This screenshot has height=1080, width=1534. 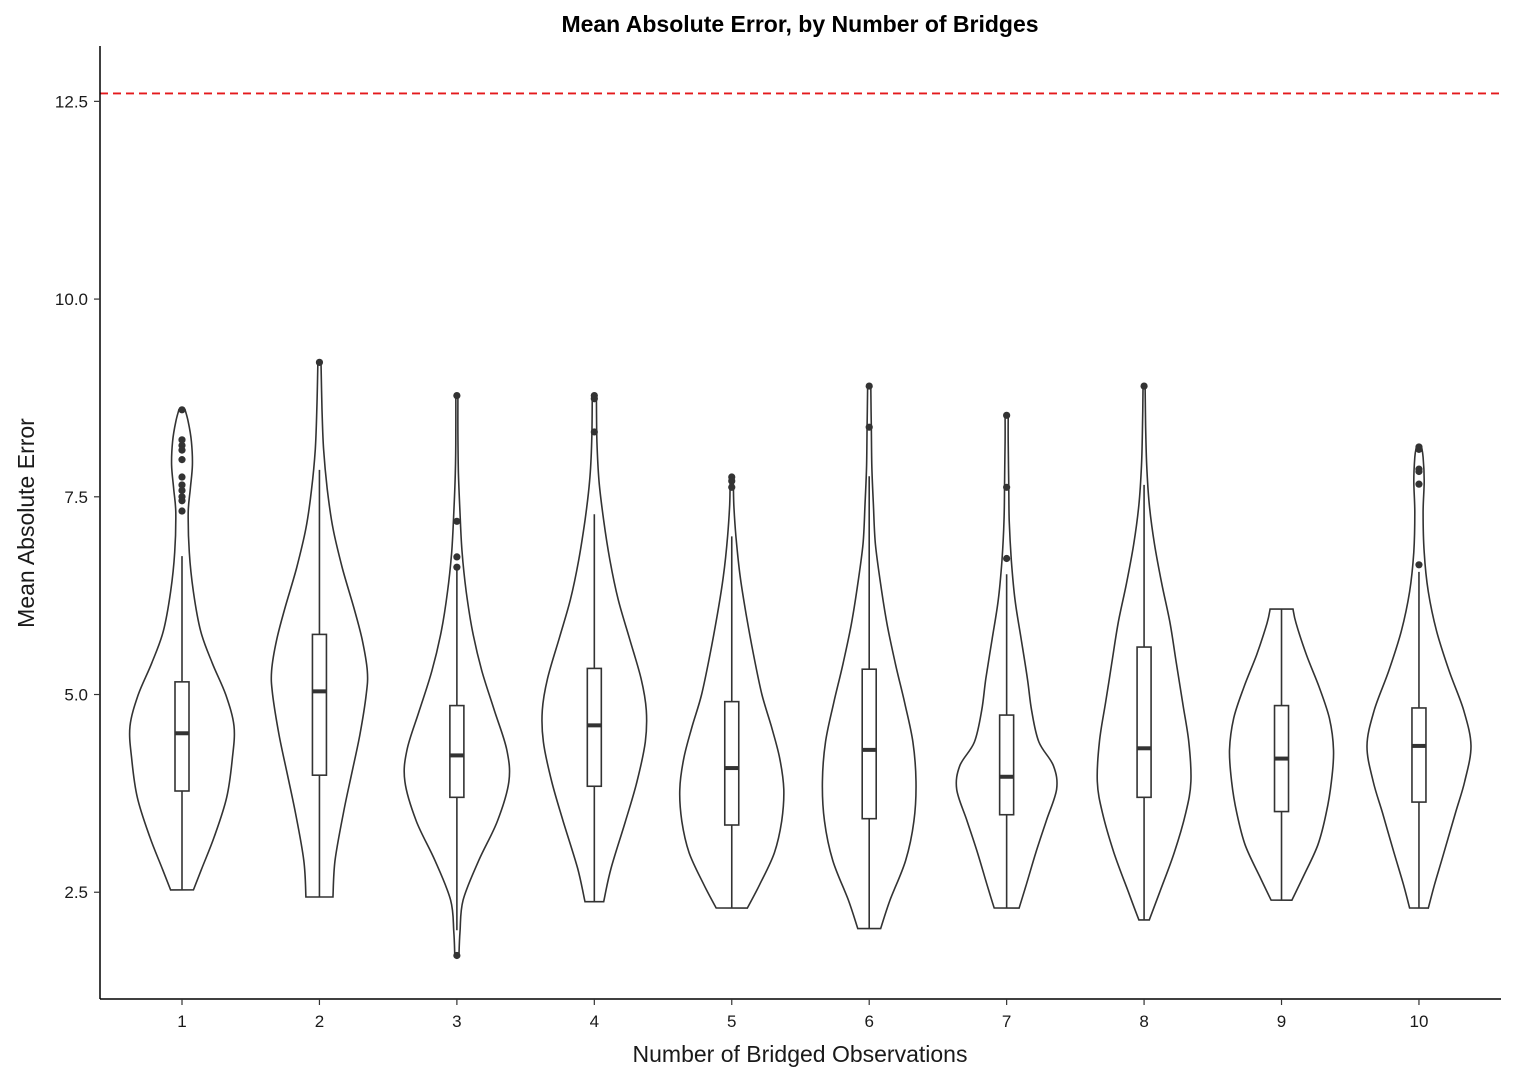 What do you see at coordinates (181, 1021) in the screenshot?
I see `x-tick-label: 1` at bounding box center [181, 1021].